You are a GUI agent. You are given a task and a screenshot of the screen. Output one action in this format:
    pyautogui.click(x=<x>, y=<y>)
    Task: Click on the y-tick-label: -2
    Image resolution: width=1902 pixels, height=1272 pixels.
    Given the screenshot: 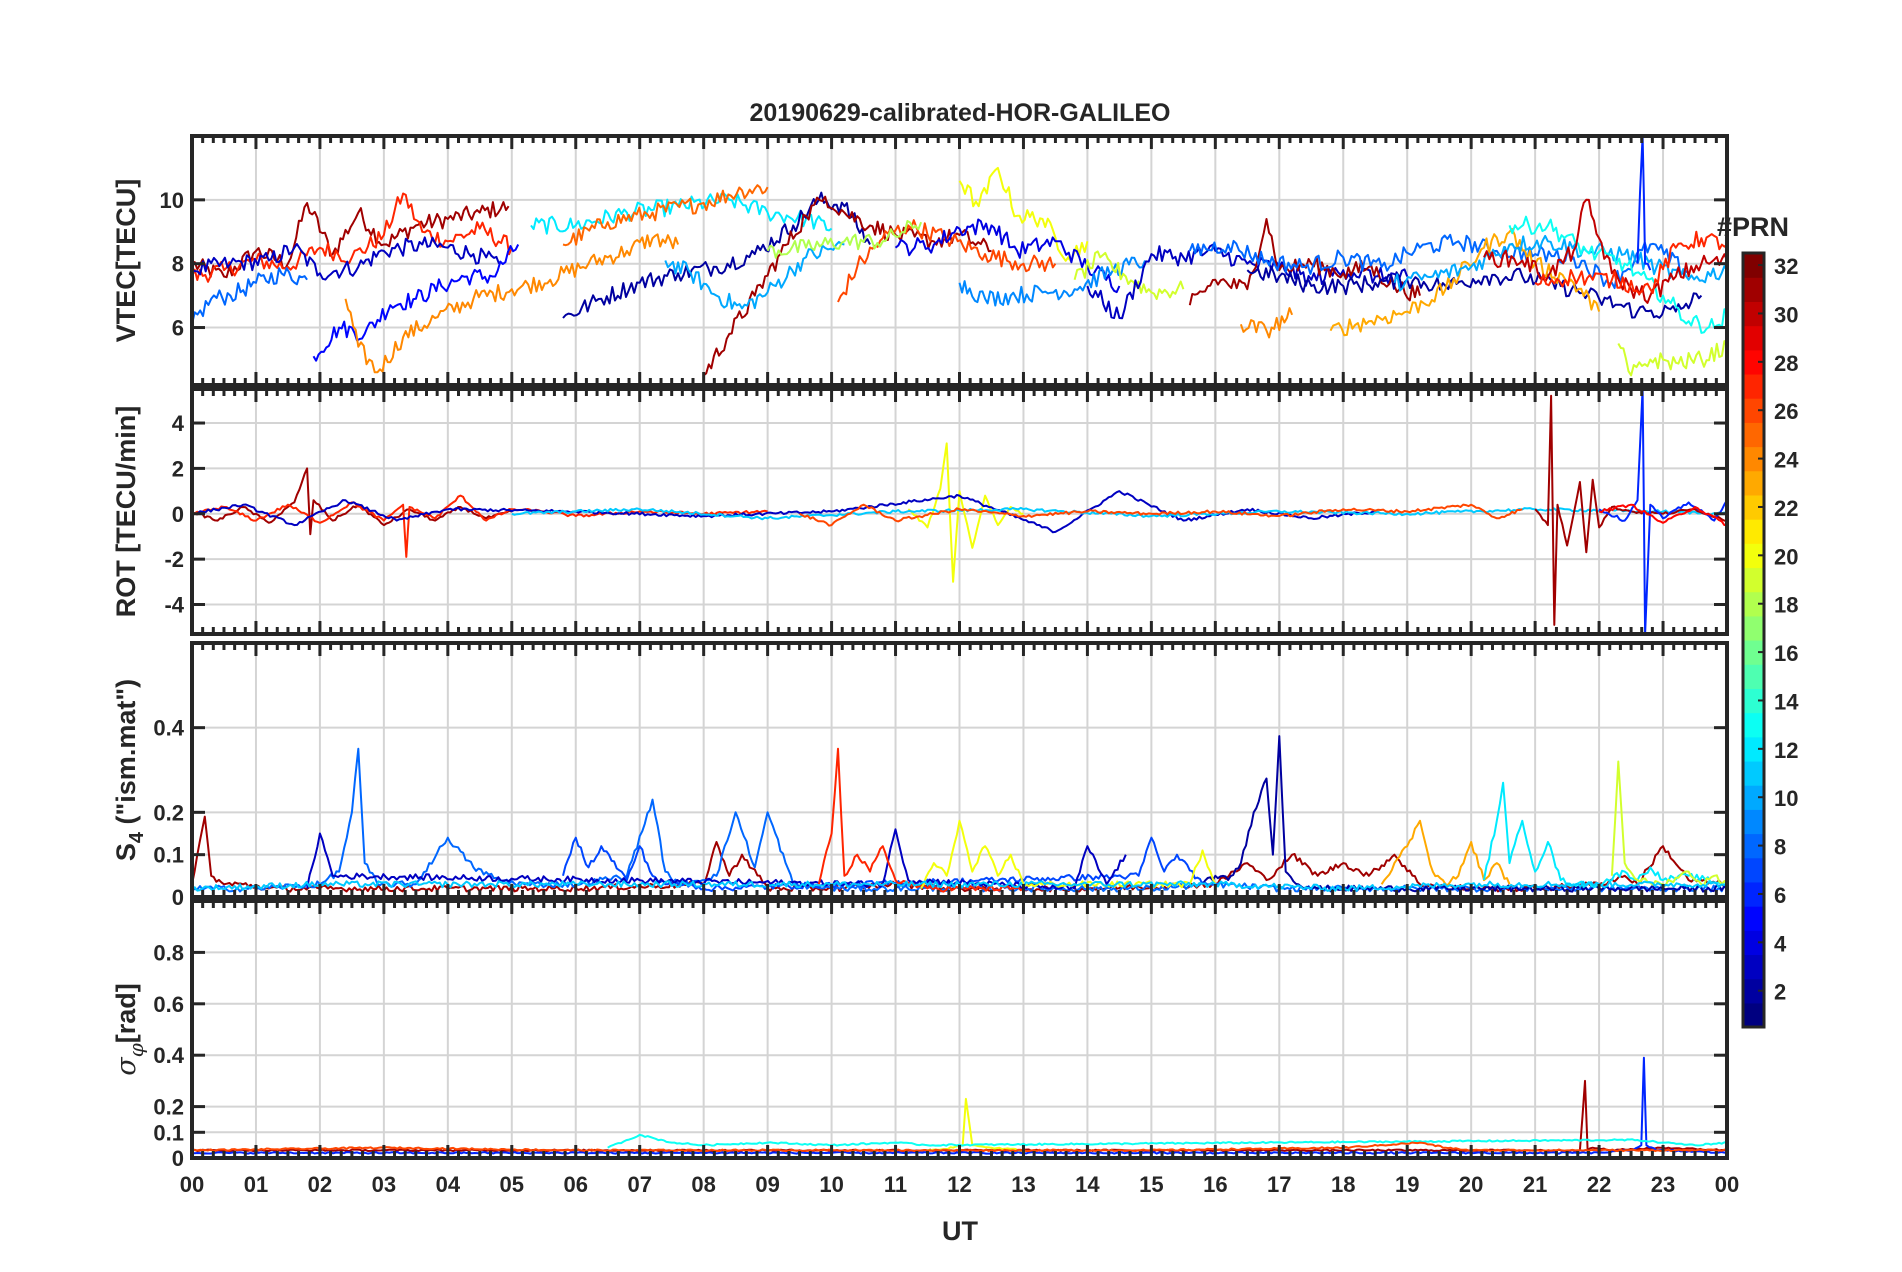 What is the action you would take?
    pyautogui.click(x=174, y=559)
    